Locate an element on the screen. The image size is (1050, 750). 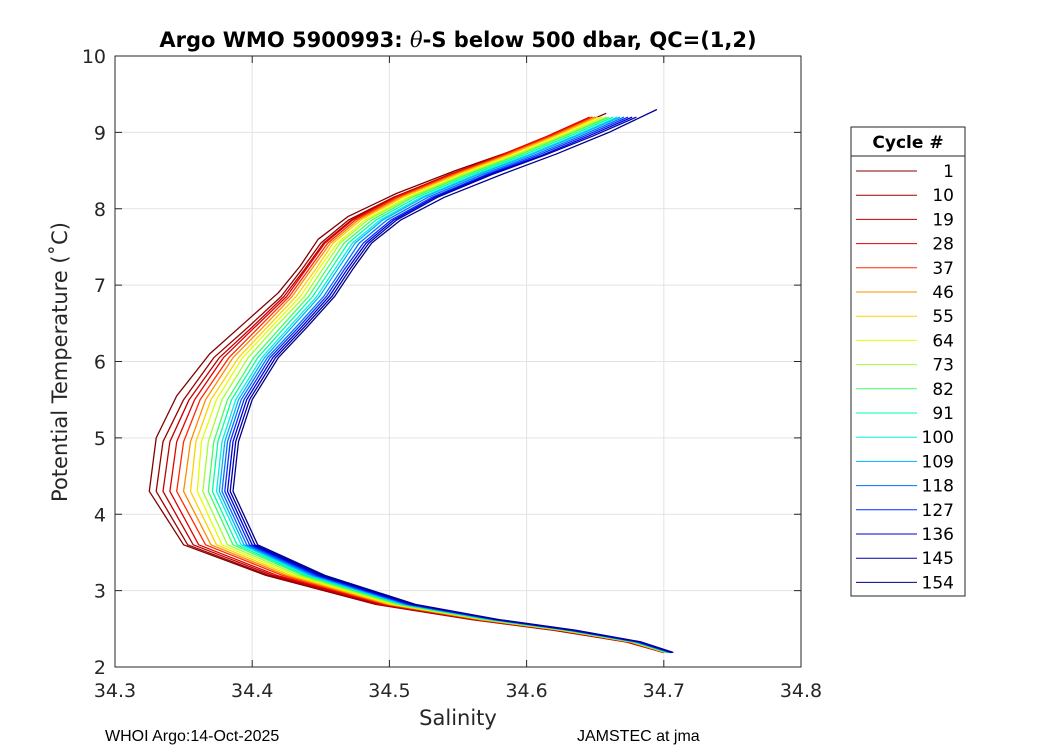
legend-label: 145 is located at coordinates (938, 559).